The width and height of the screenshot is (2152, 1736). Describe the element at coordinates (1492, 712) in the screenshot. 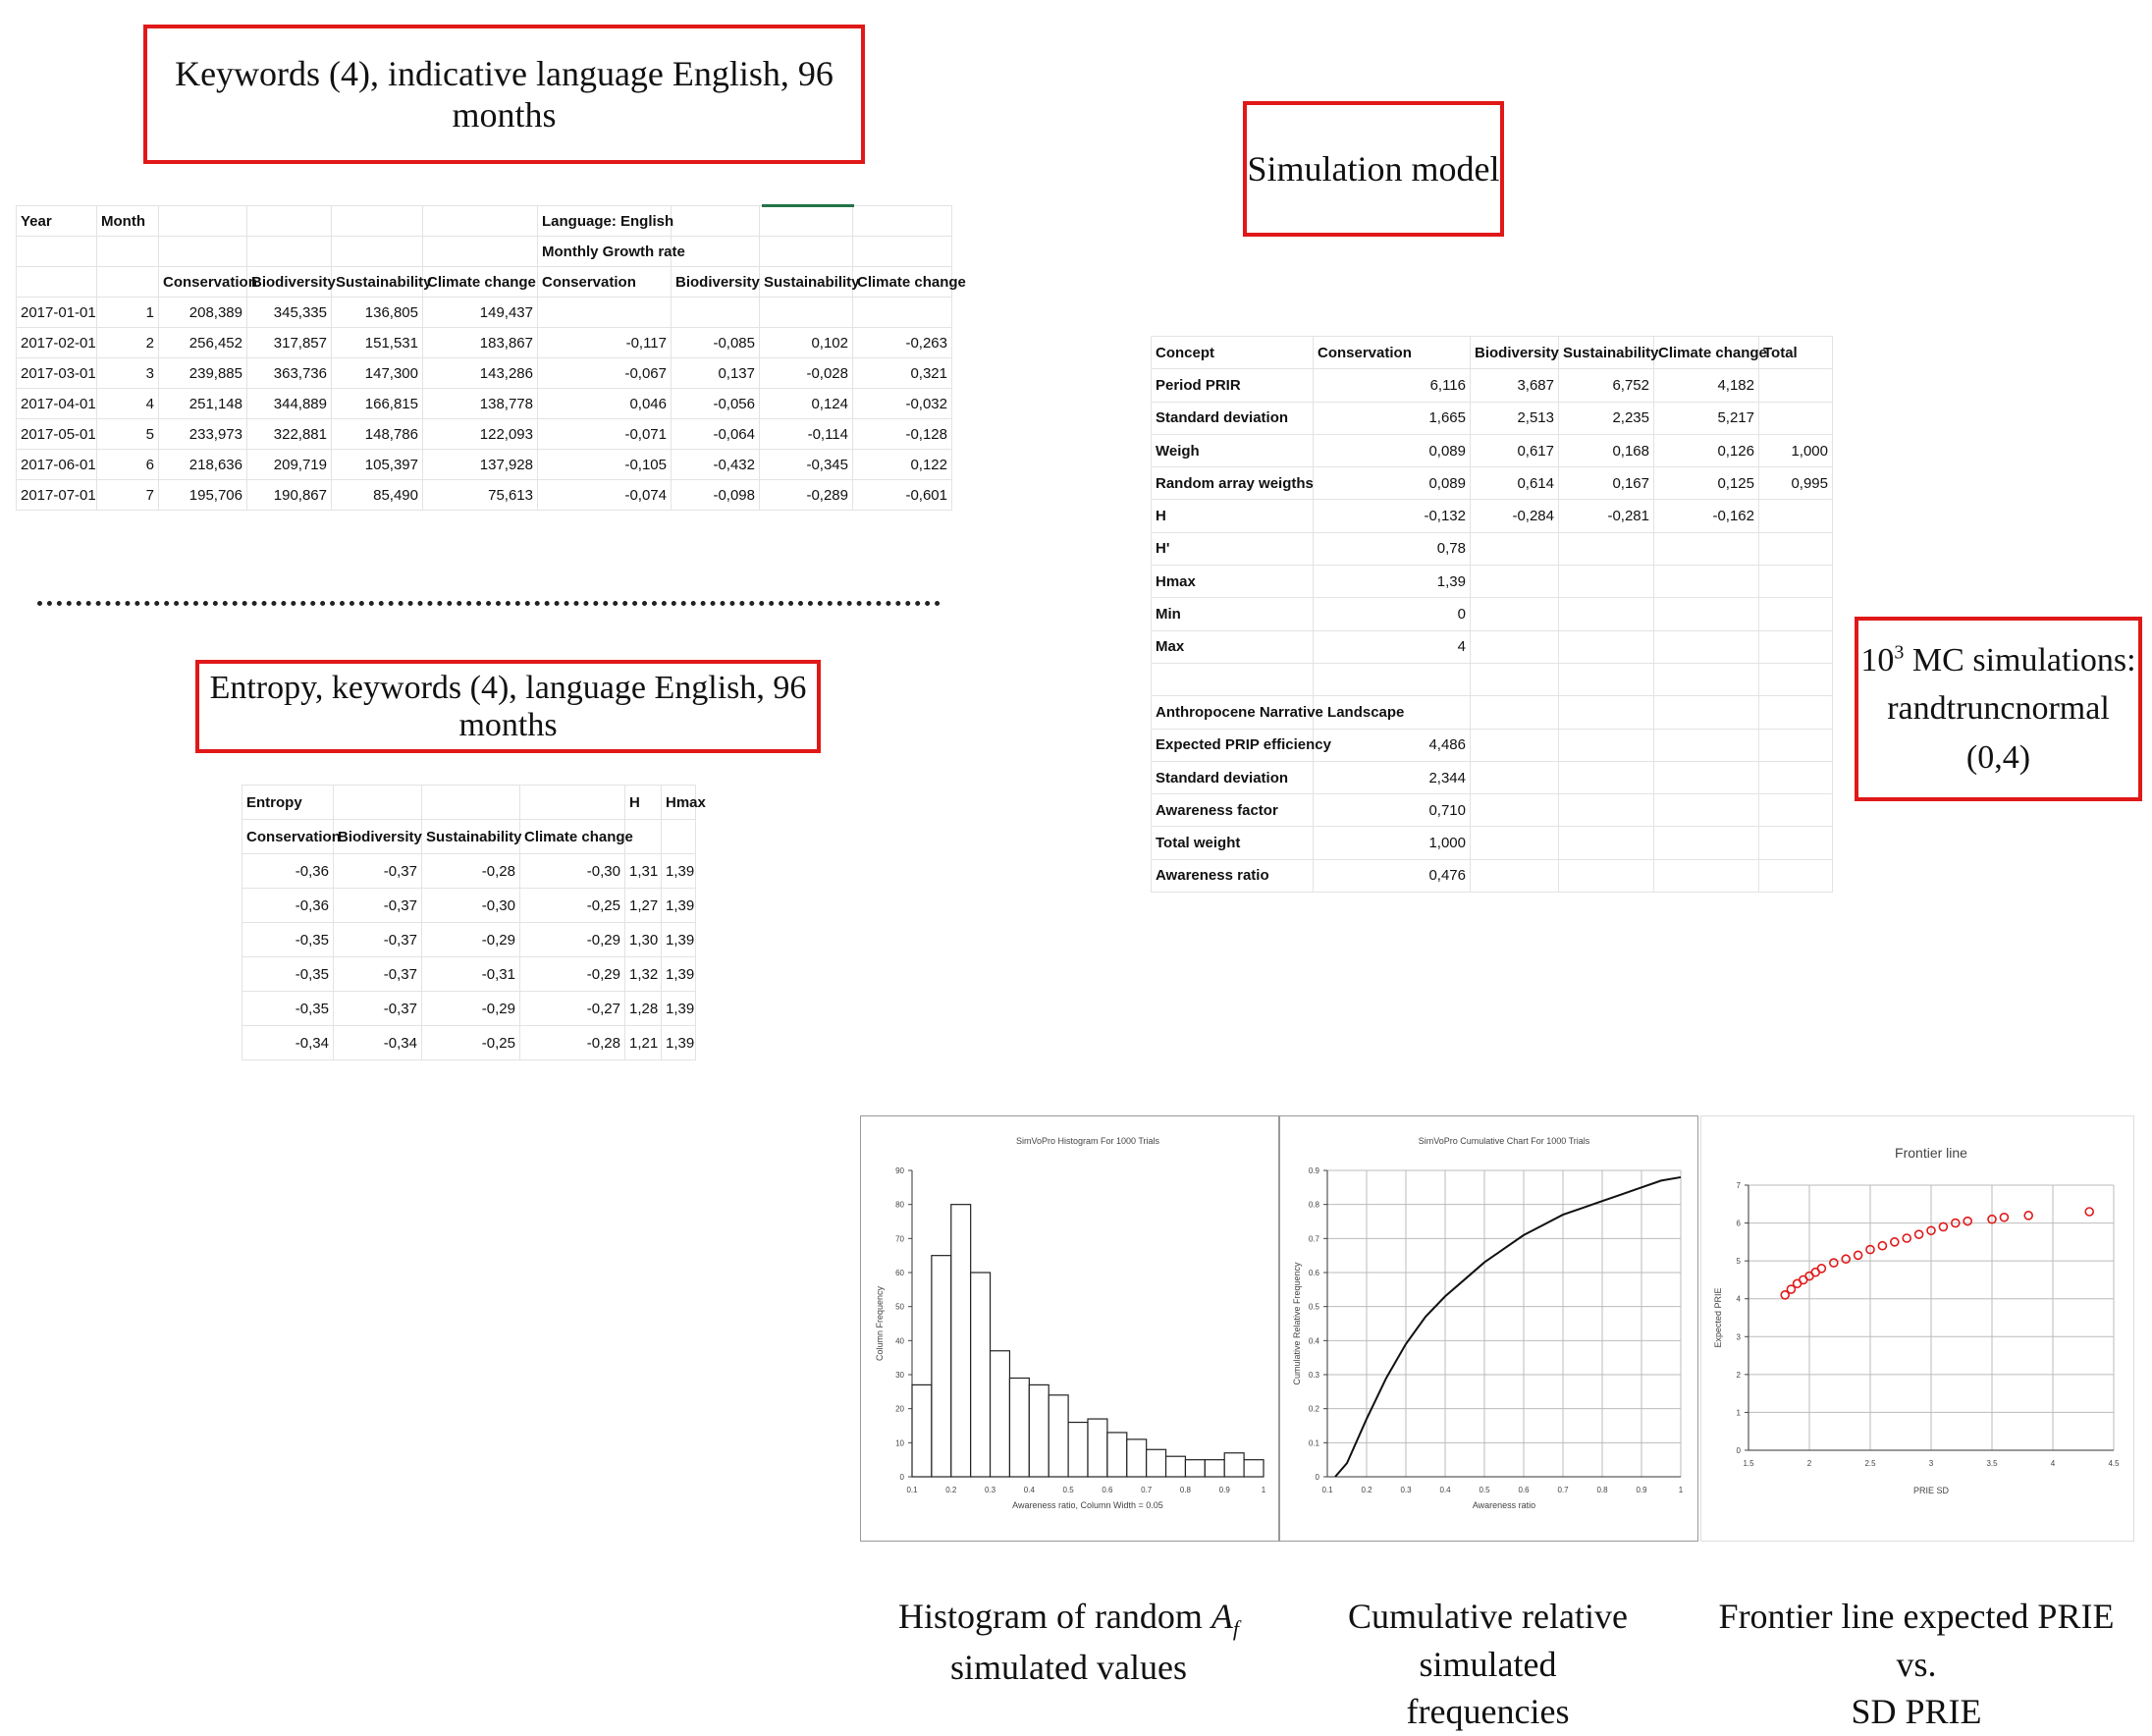

I see `table-row: Anthropocene Narrative Landscape` at that location.